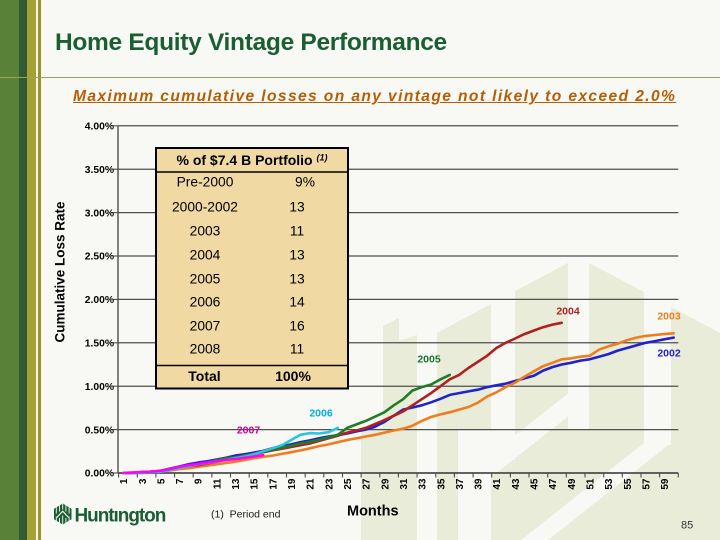 Image resolution: width=720 pixels, height=540 pixels. I want to click on svg-text: 25, so click(348, 484).